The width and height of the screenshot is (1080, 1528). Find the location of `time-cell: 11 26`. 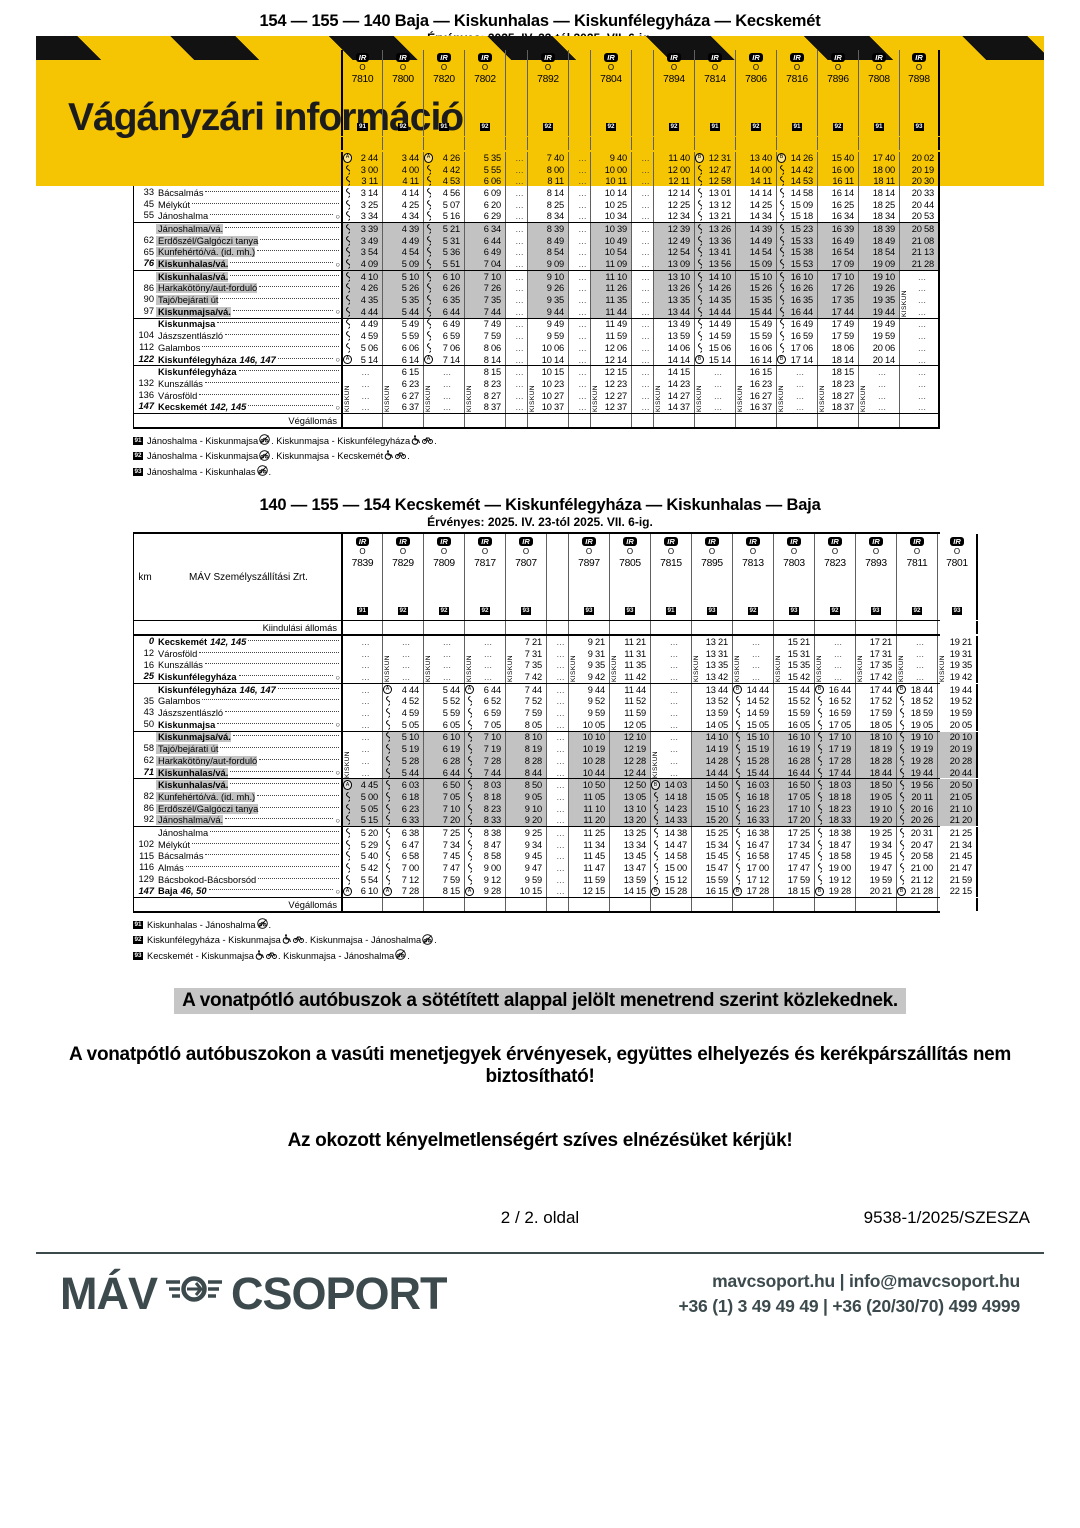

time-cell: 11 26 is located at coordinates (610, 288).